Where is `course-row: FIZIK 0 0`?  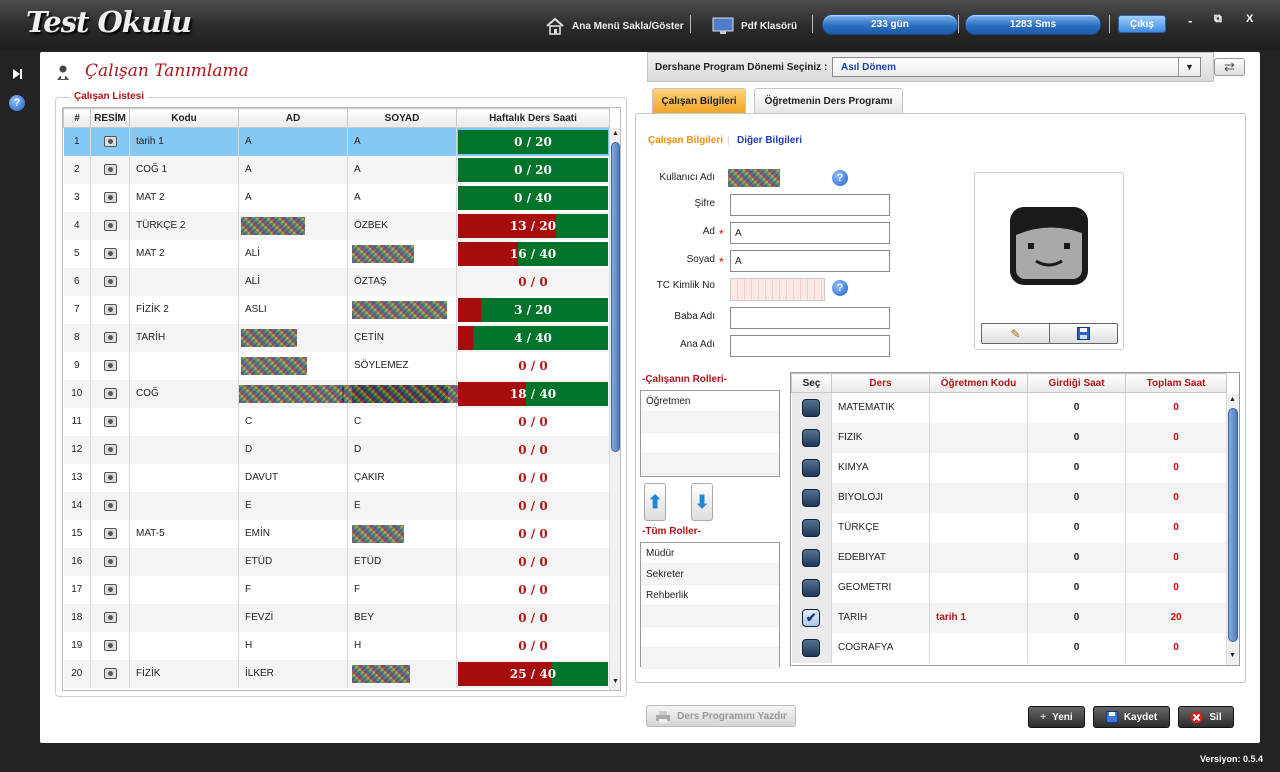
course-row: FIZIK 0 0 is located at coordinates (1009, 437).